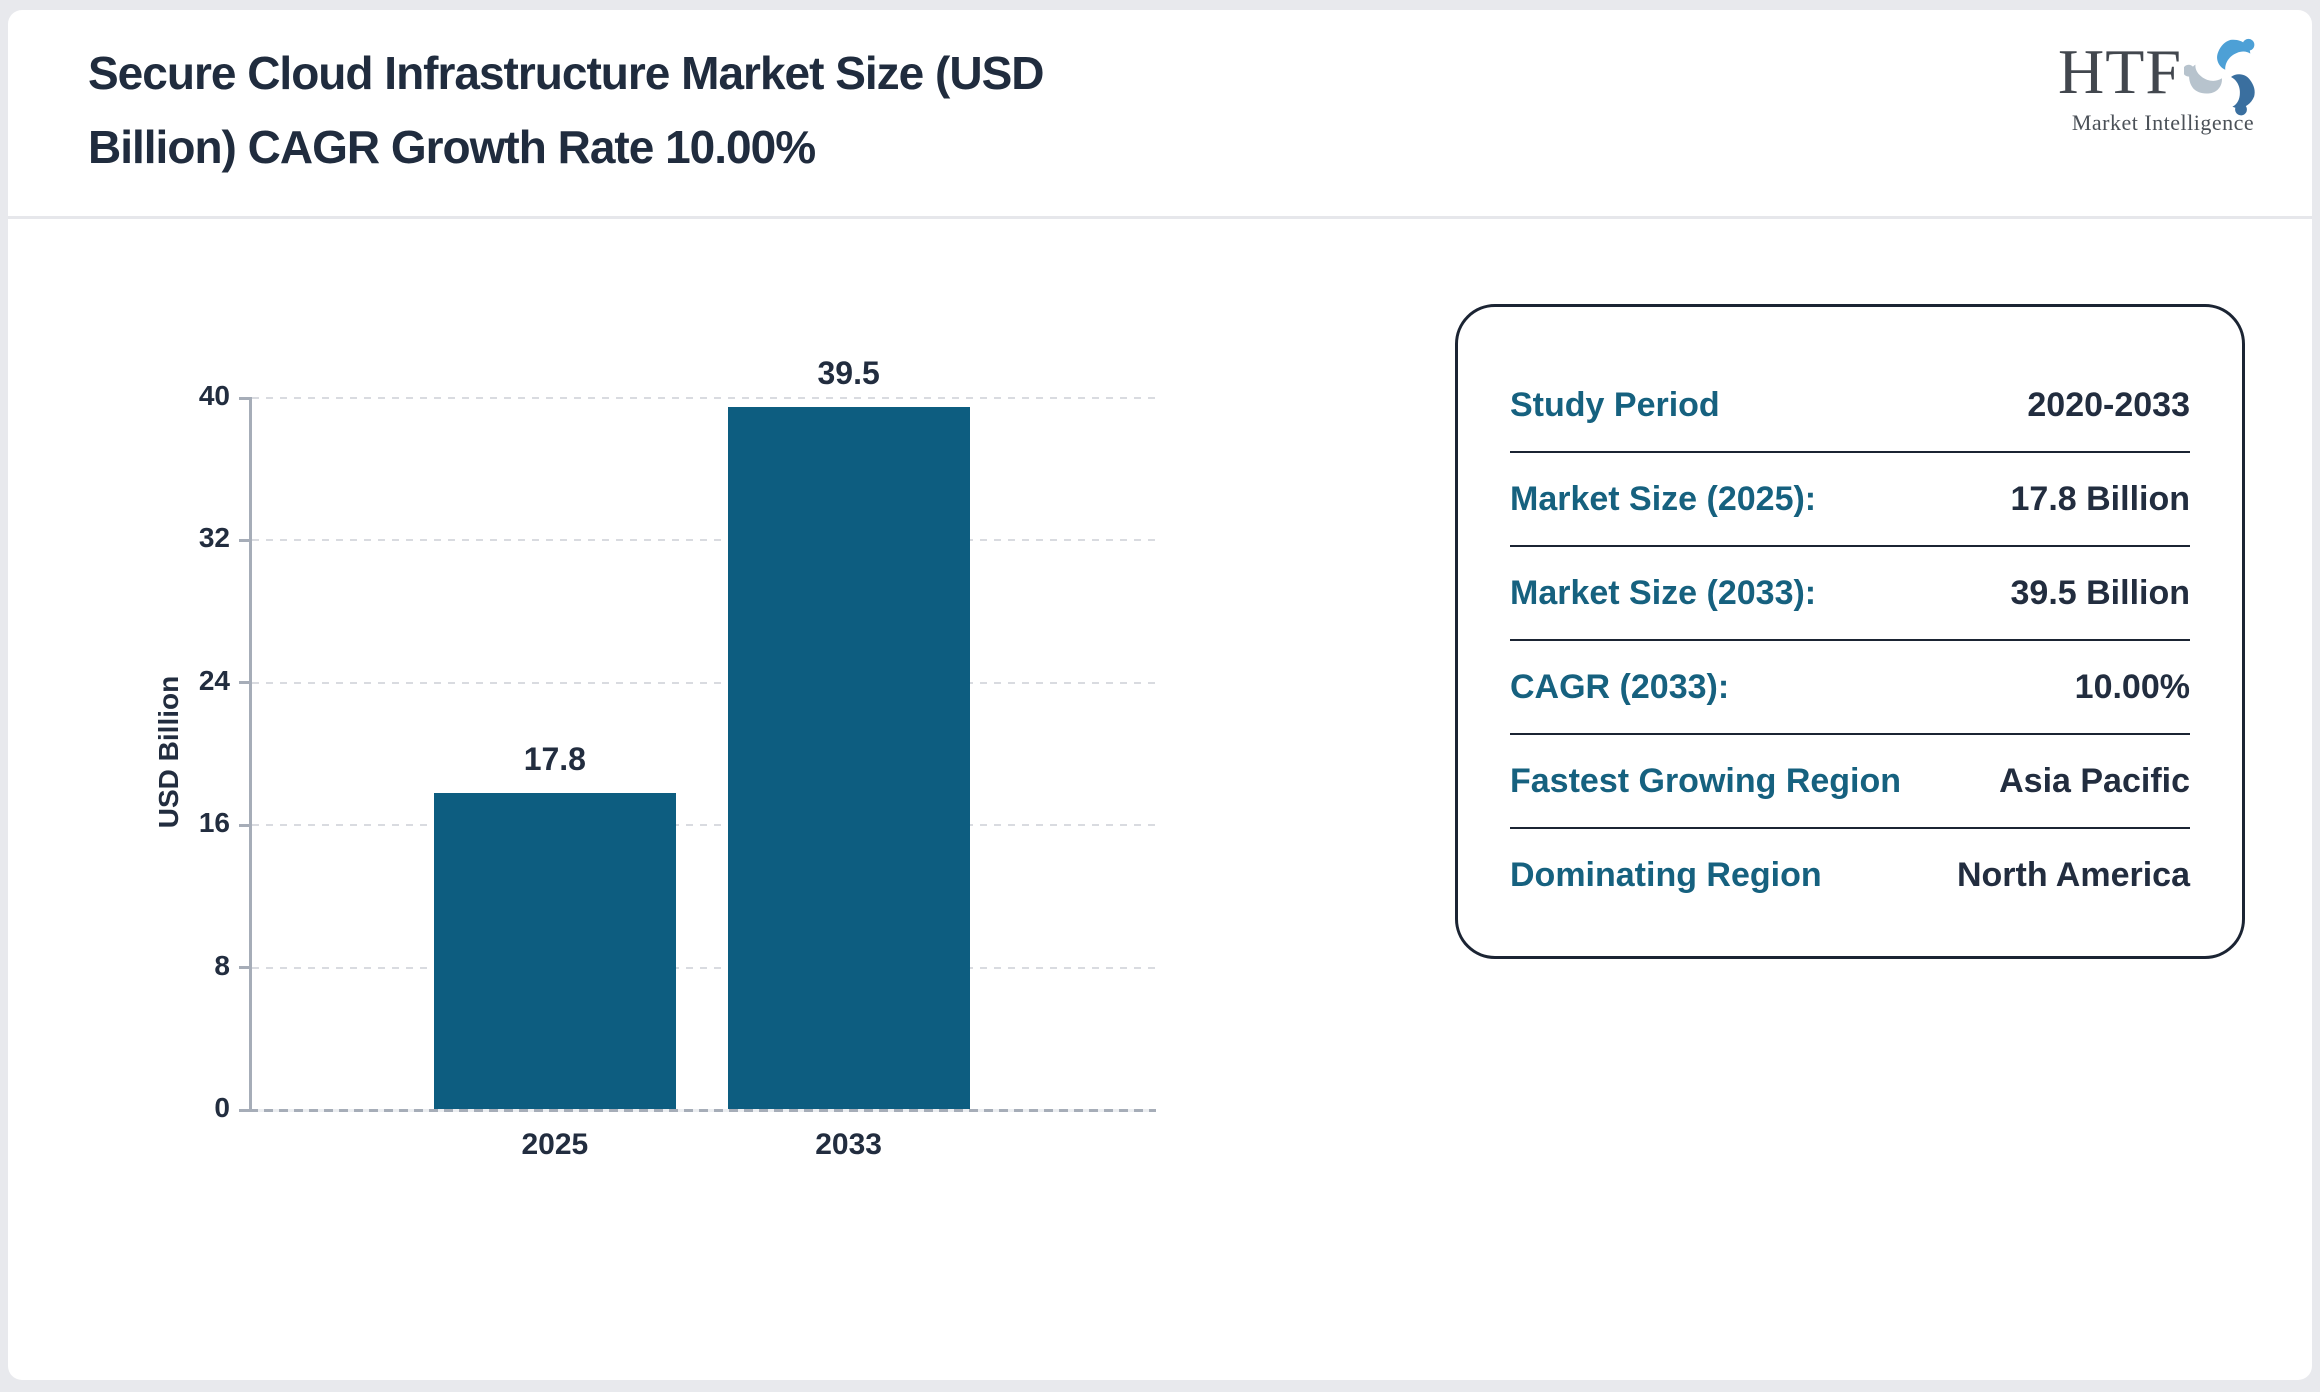  I want to click on info-row-value: 17.8 Billion, so click(2100, 498).